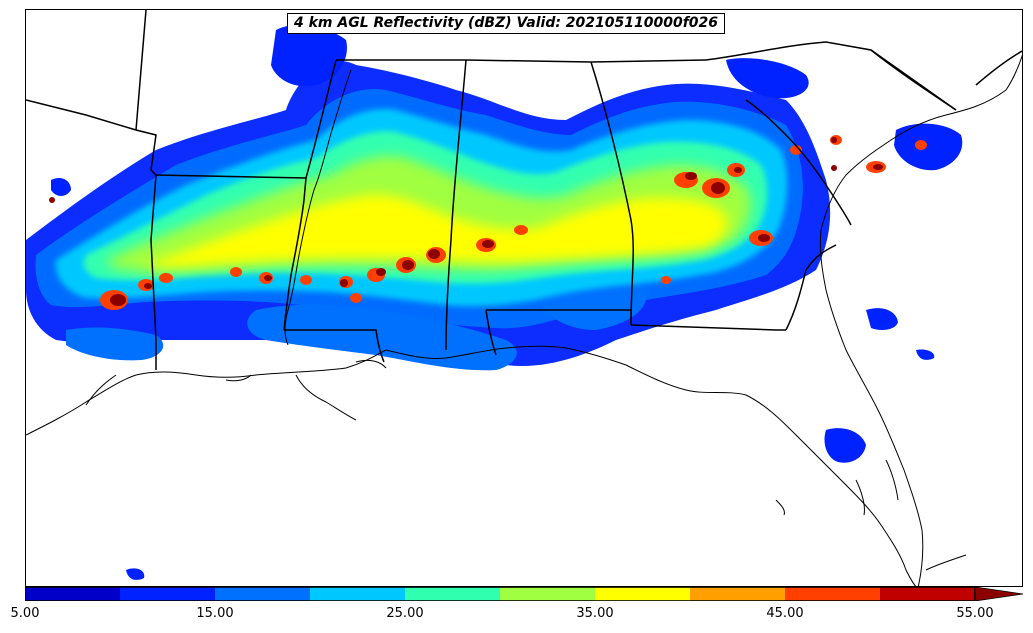 The width and height of the screenshot is (1033, 633). Describe the element at coordinates (975, 613) in the screenshot. I see `colorbar-tick-label: 55.00` at that location.